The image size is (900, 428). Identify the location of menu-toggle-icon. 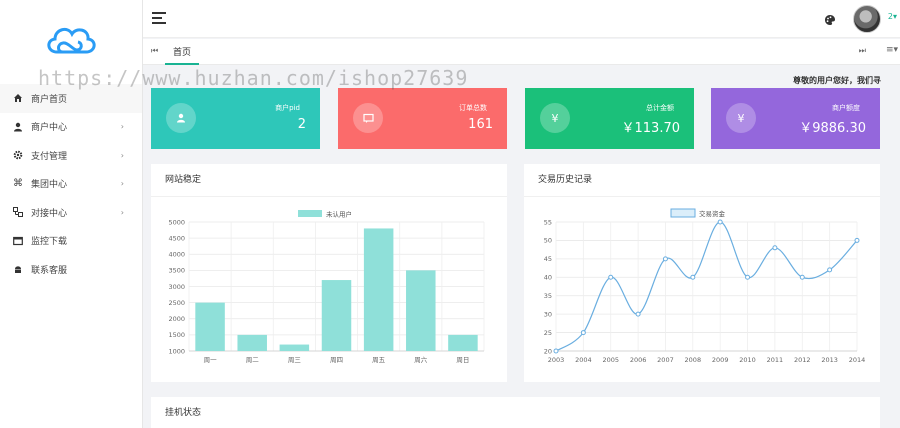
(159, 18).